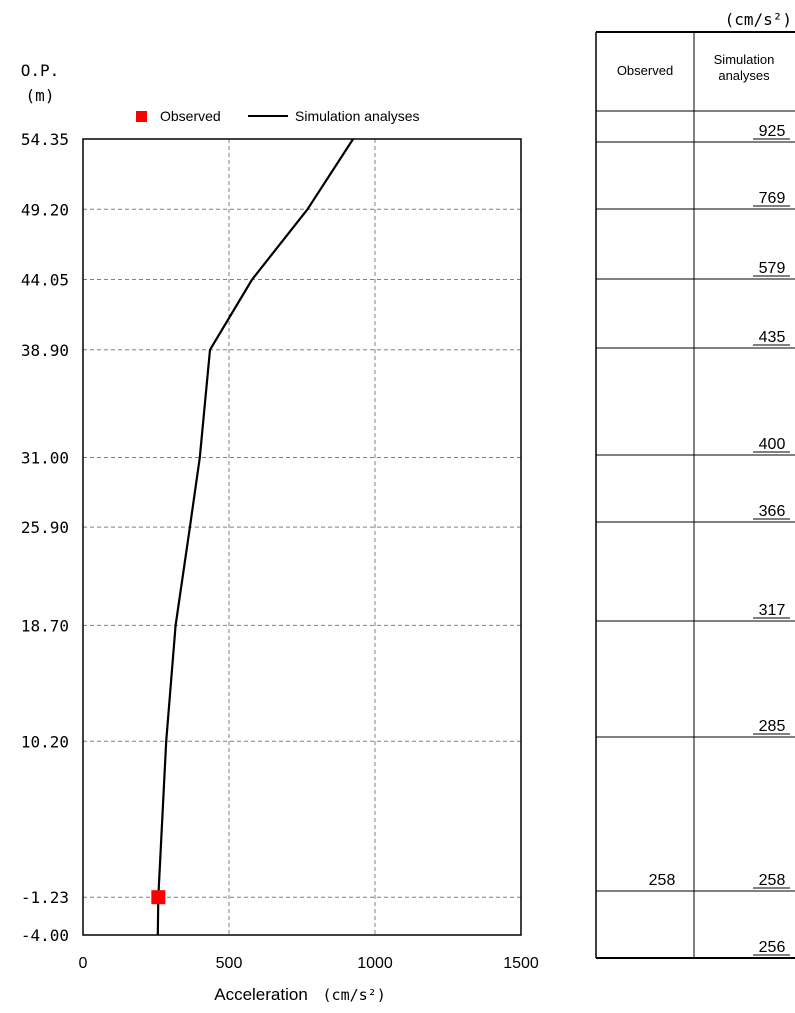 This screenshot has height=1013, width=795. Describe the element at coordinates (45, 350) in the screenshot. I see `y-tick-label: 38.90` at that location.